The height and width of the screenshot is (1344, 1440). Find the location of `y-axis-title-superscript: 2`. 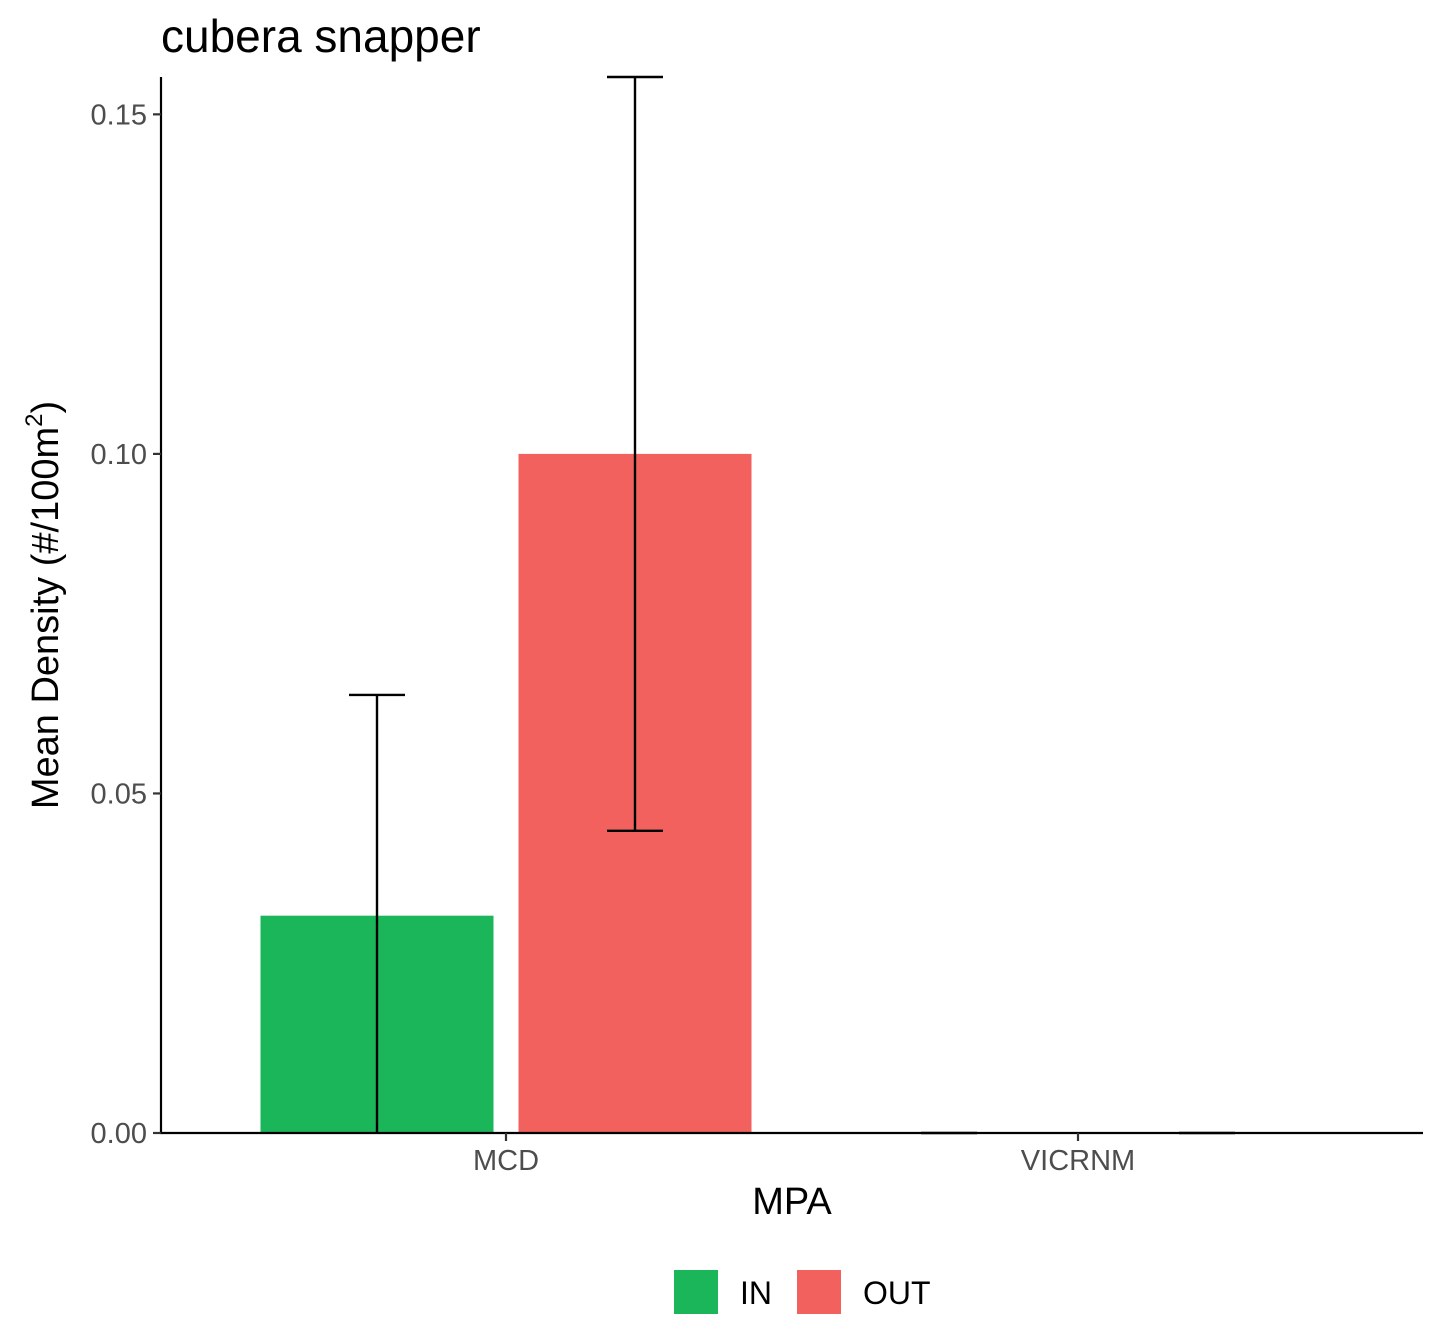

y-axis-title-superscript: 2 is located at coordinates (34, 420).